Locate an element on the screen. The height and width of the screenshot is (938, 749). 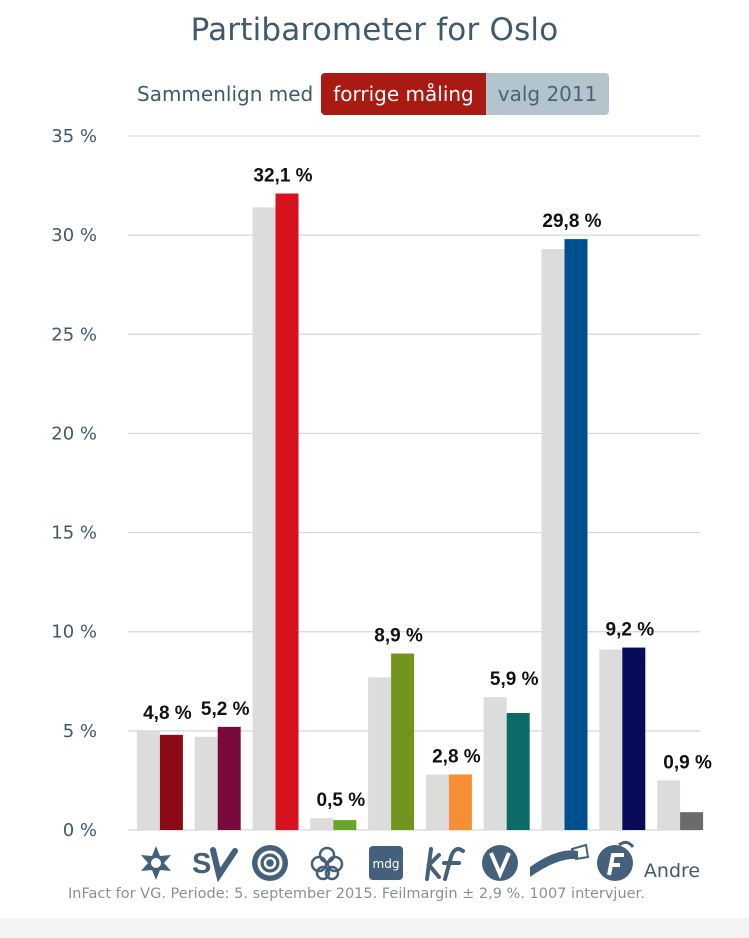
y-tick-label: 15 % is located at coordinates (74, 533).